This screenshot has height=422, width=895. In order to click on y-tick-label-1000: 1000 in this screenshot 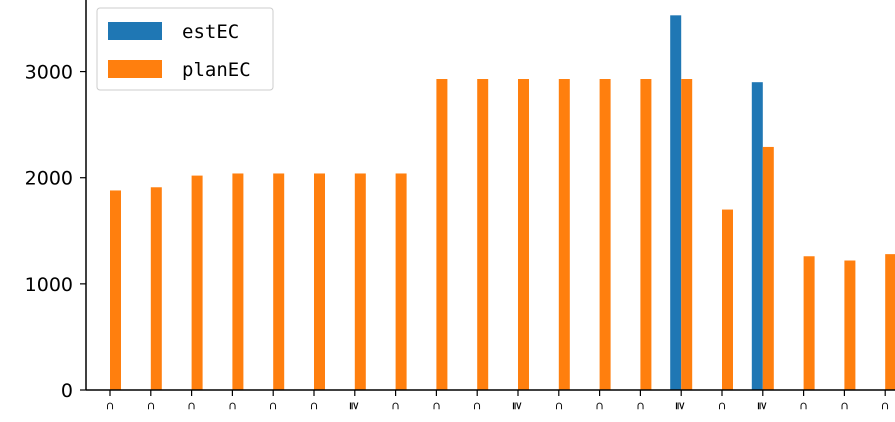, I will do `click(49, 285)`.